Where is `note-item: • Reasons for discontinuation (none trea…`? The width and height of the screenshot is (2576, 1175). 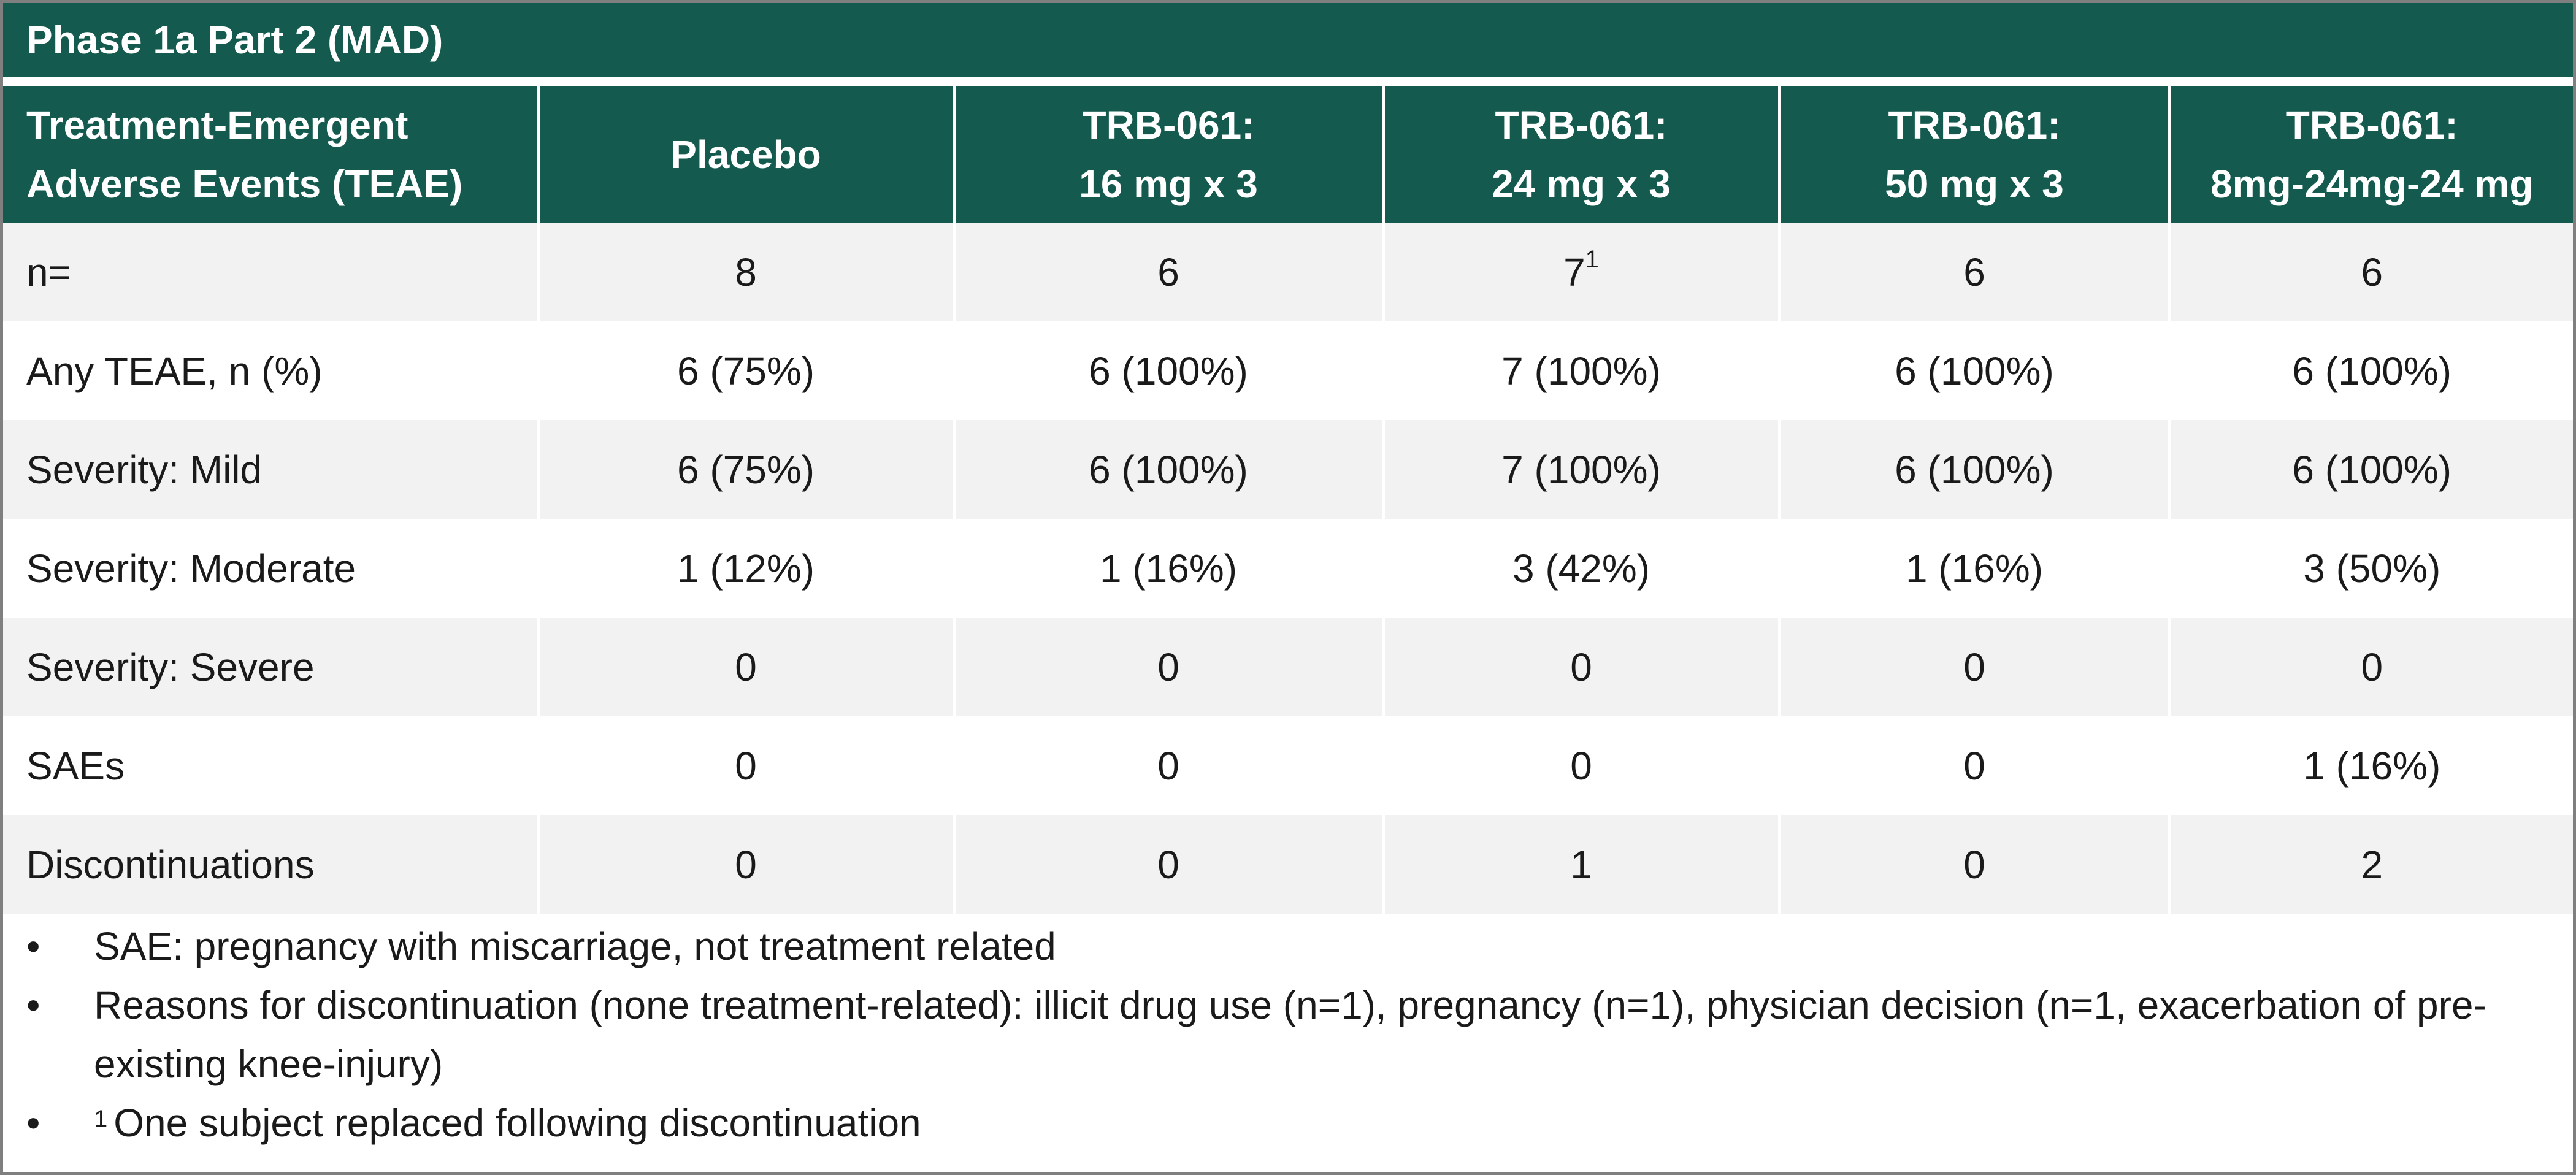
note-item: • Reasons for discontinuation (none trea… is located at coordinates (1288, 1034).